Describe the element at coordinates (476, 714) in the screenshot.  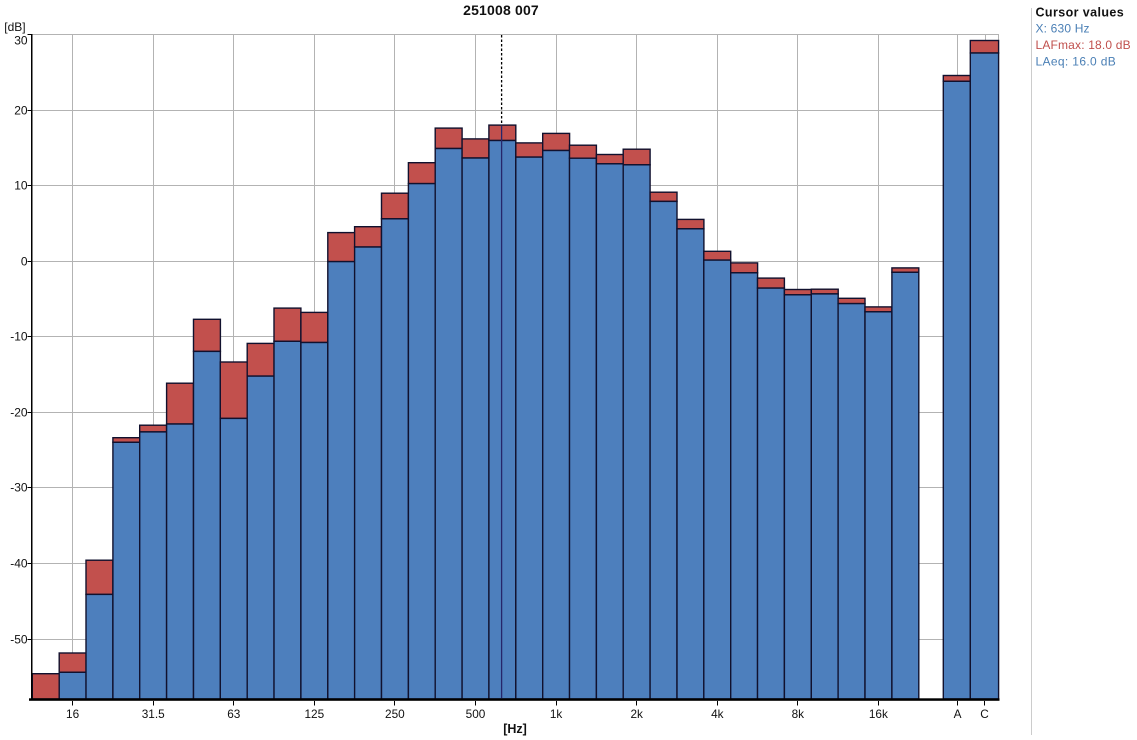
I see `svg-text: 500` at that location.